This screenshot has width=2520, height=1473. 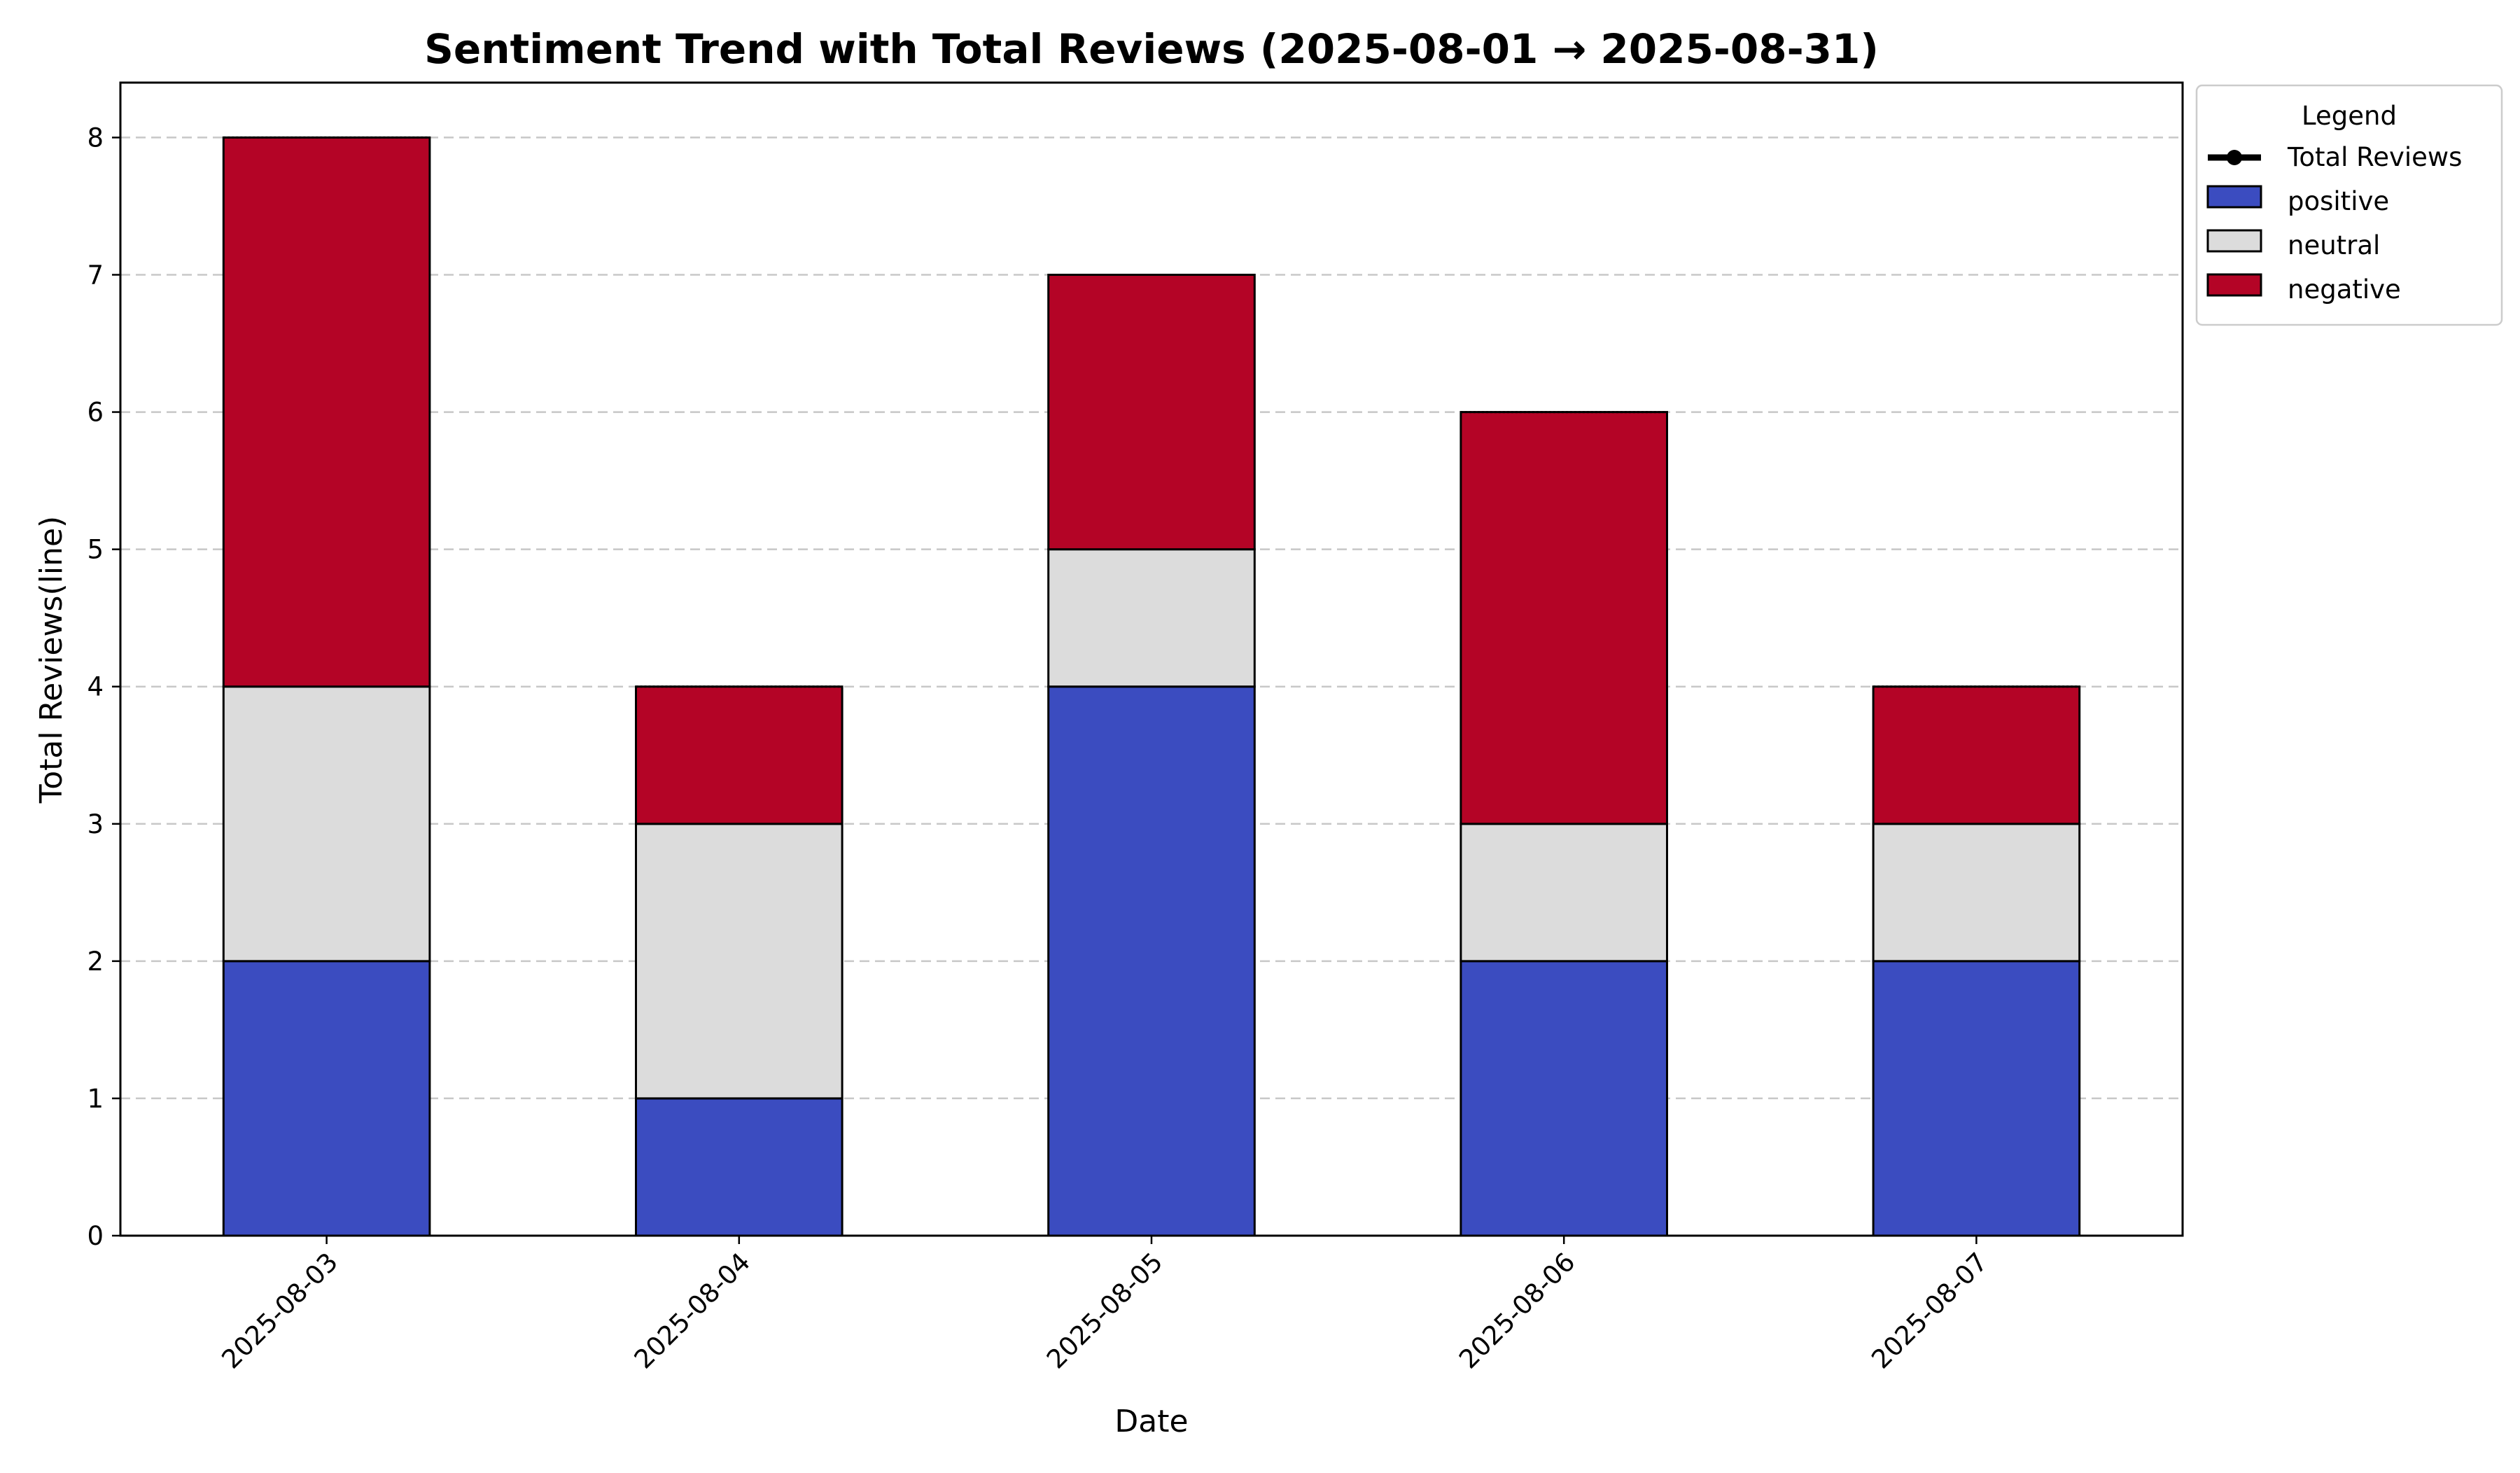 I want to click on x-tick-label: 2025-08-06, so click(x=1517, y=1310).